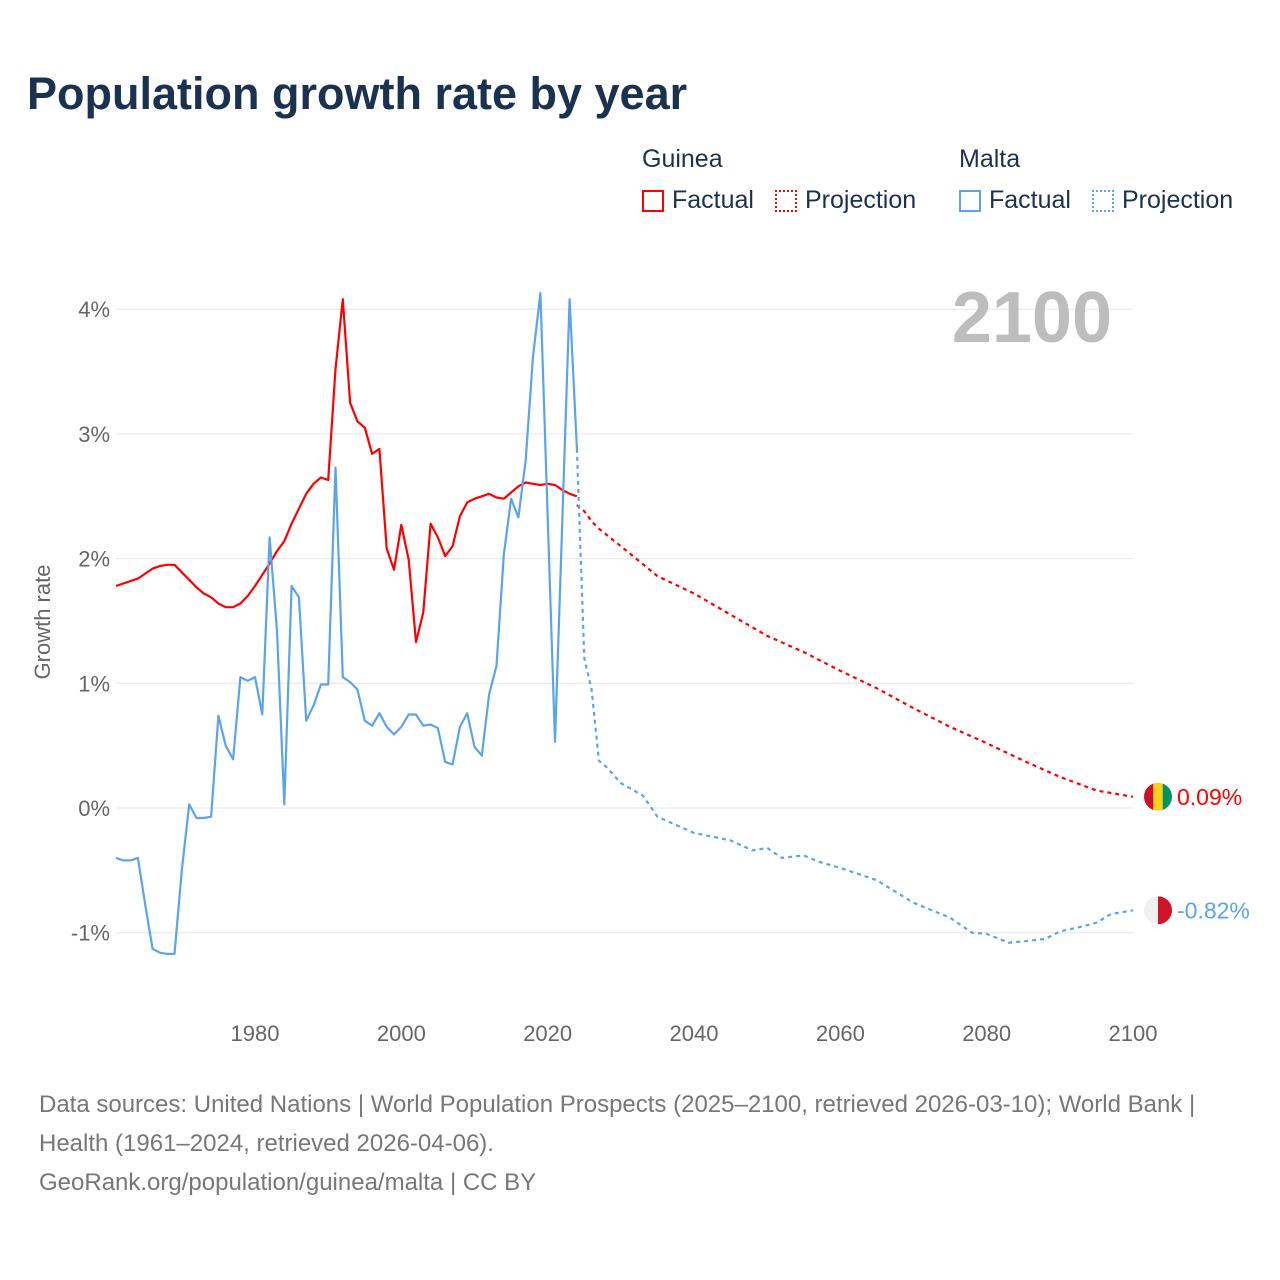 The height and width of the screenshot is (1280, 1280). What do you see at coordinates (94, 434) in the screenshot?
I see `y-tick-label: 3%` at bounding box center [94, 434].